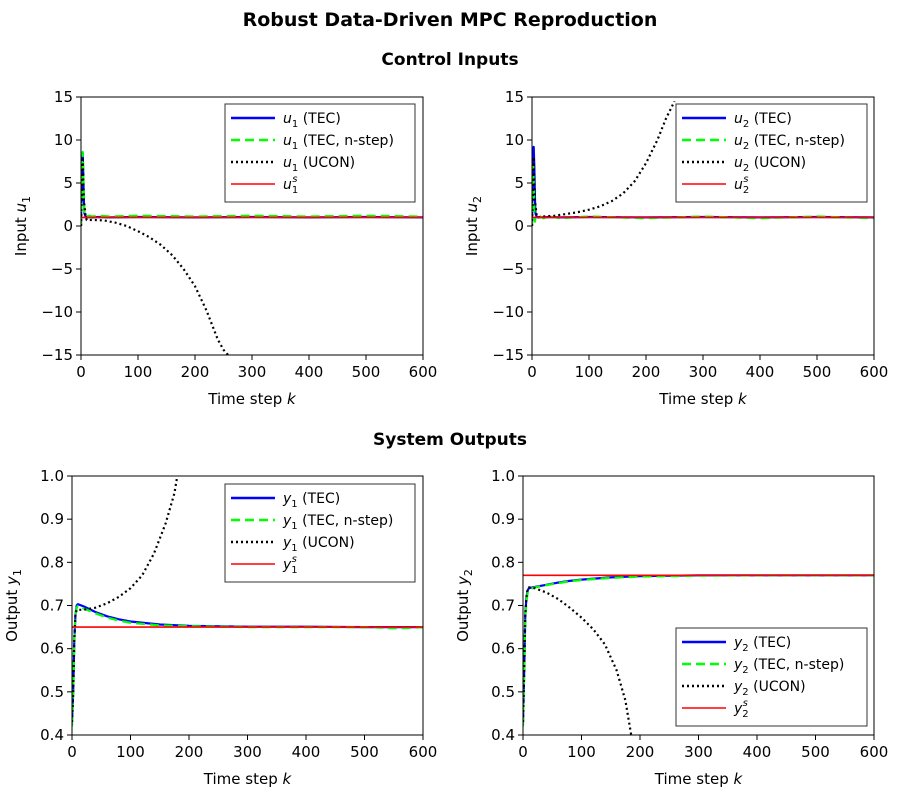 Image resolution: width=900 pixels, height=800 pixels. Describe the element at coordinates (312, 120) in the screenshot. I see `legend-entry: u1 (TEC)` at that location.